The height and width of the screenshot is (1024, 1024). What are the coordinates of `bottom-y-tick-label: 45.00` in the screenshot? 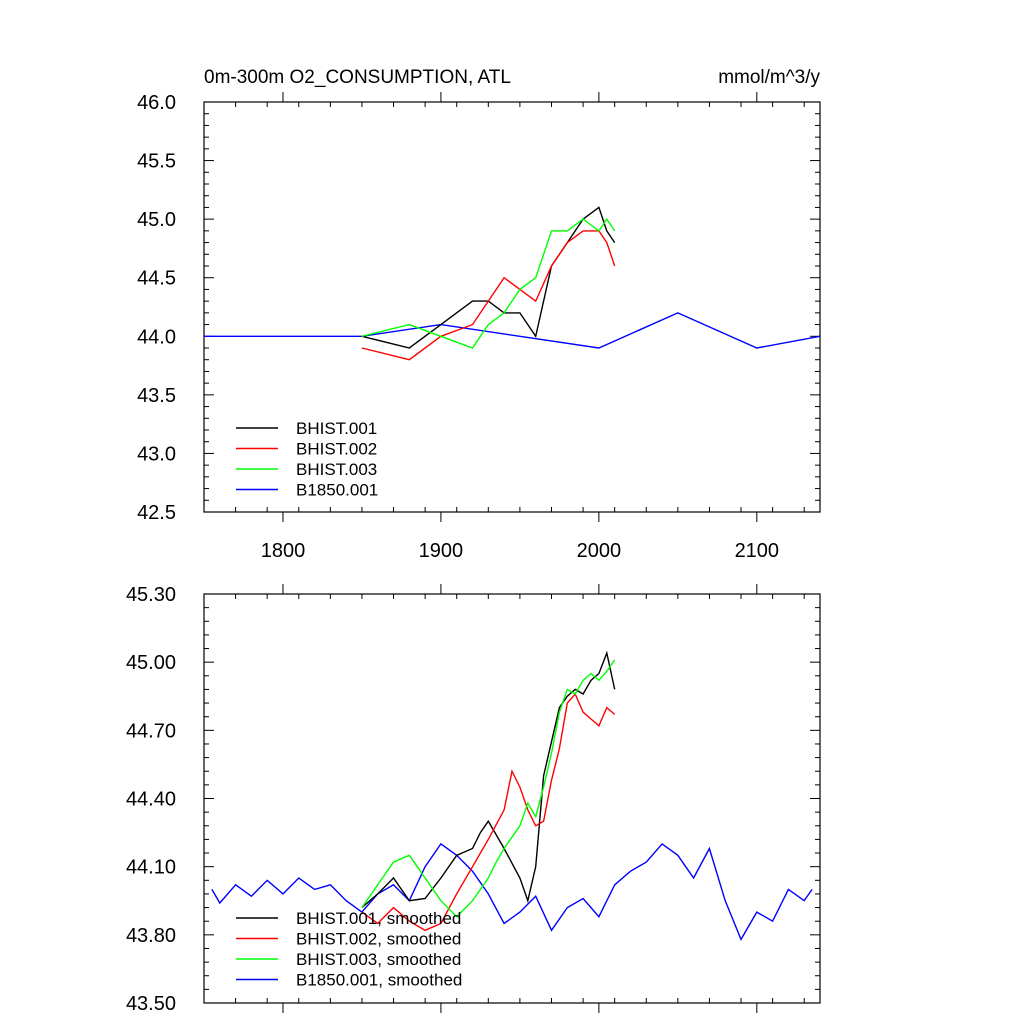 It's located at (151, 663).